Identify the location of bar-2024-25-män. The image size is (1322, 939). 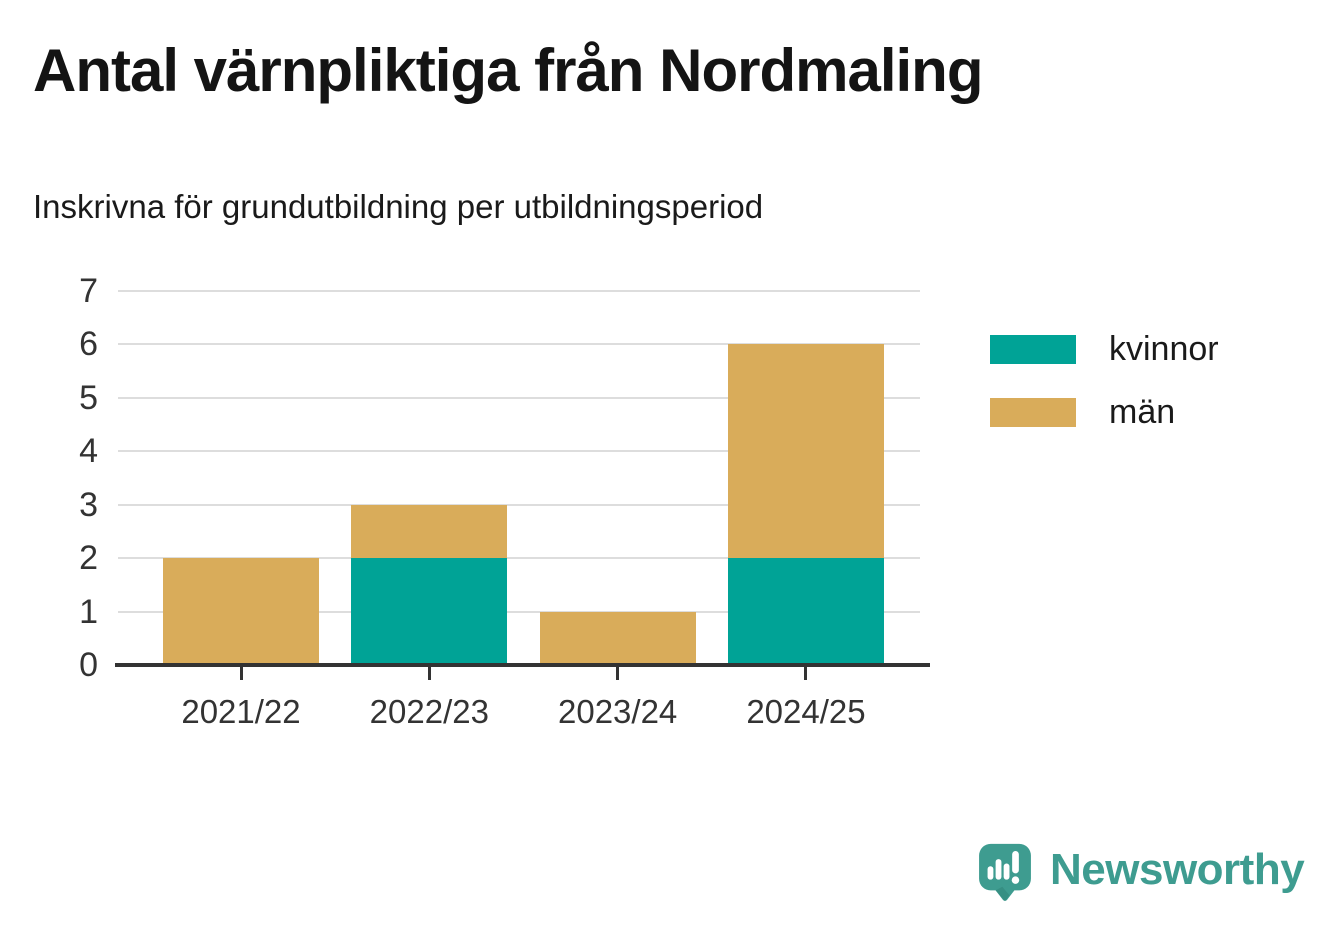
(805, 451).